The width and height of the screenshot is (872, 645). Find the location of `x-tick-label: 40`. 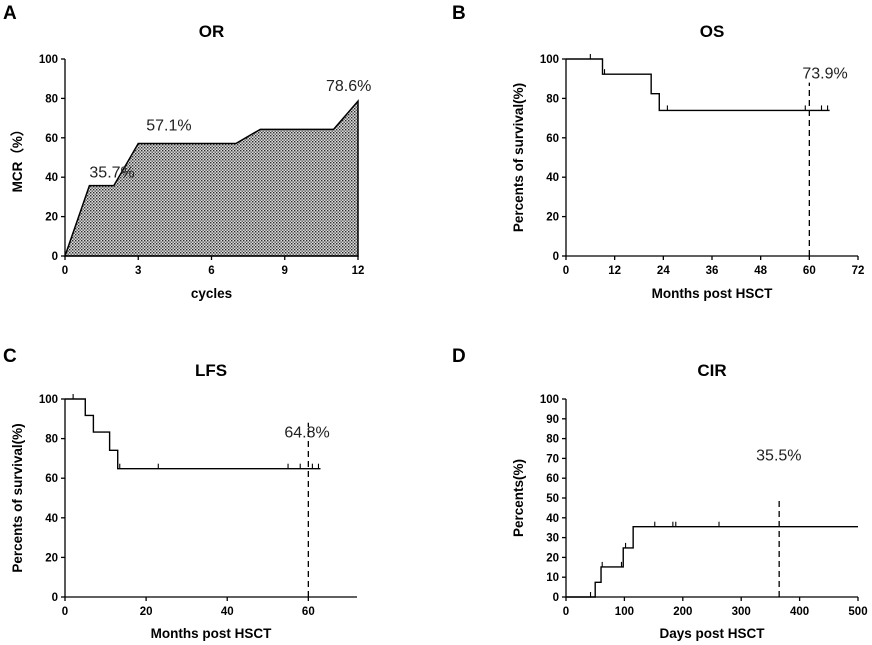

x-tick-label: 40 is located at coordinates (227, 612).